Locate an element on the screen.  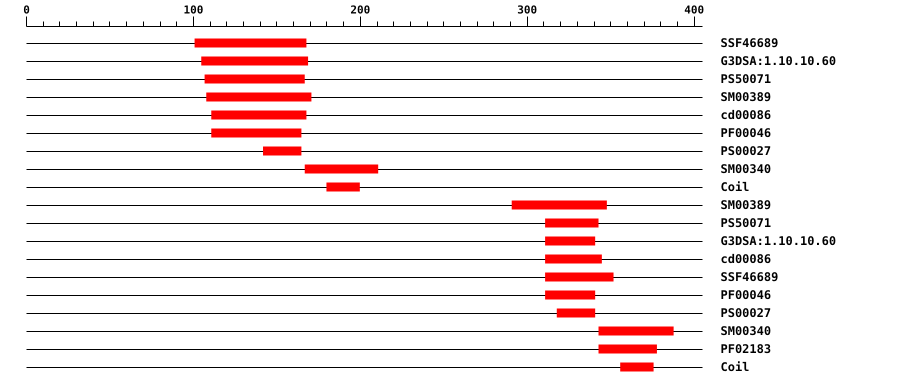
x-tick-label: 0 is located at coordinates (26, 10).